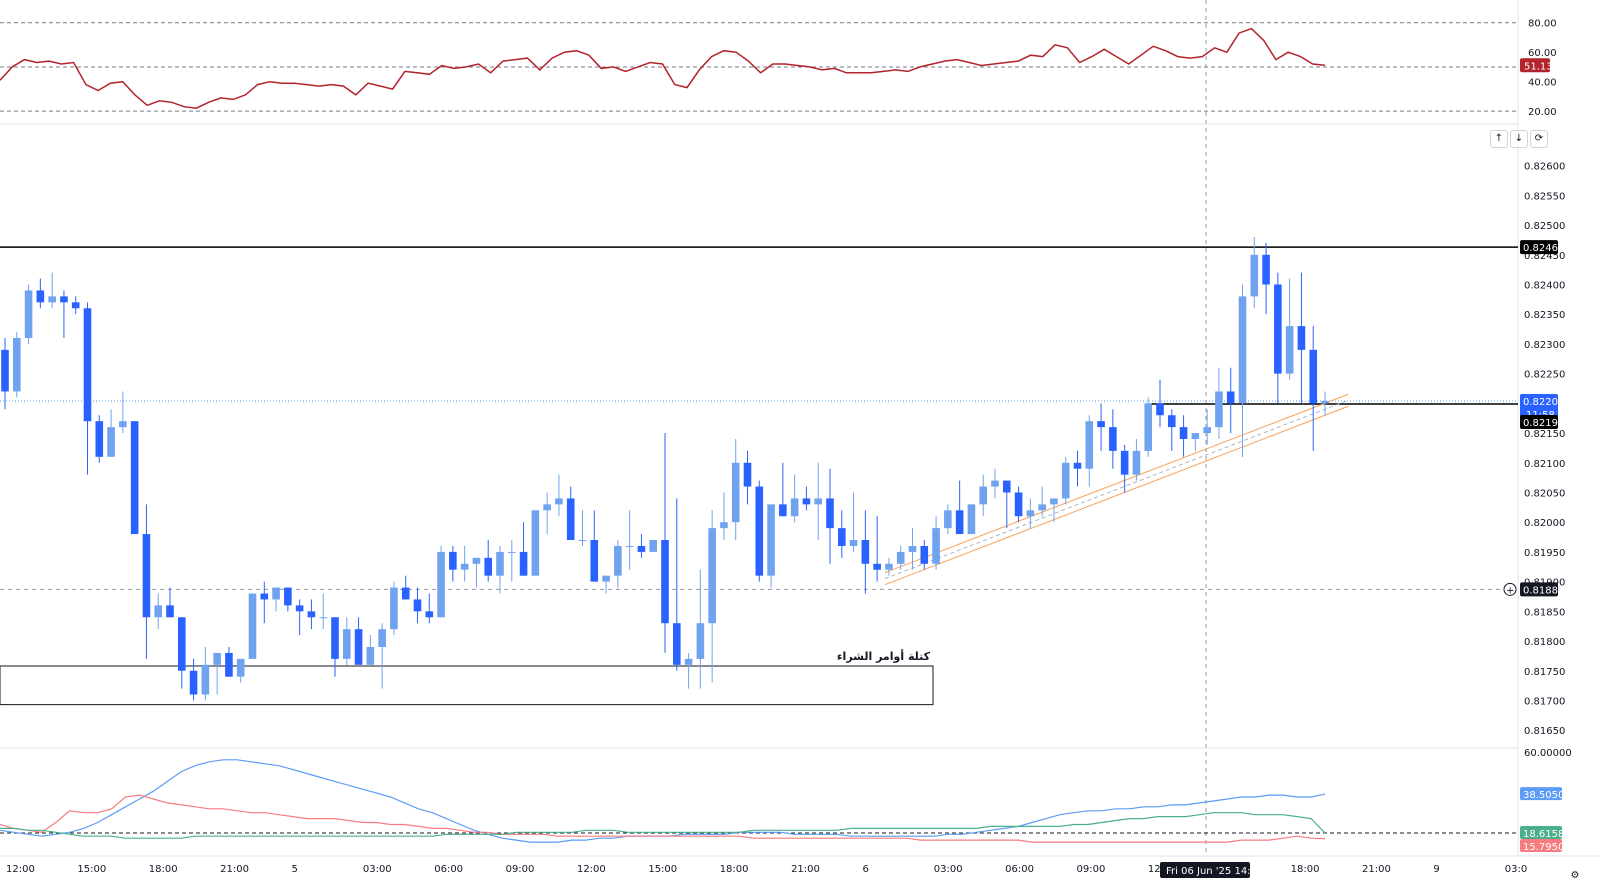  What do you see at coordinates (1543, 402) in the screenshot?
I see `current-price-label: 0.82204` at bounding box center [1543, 402].